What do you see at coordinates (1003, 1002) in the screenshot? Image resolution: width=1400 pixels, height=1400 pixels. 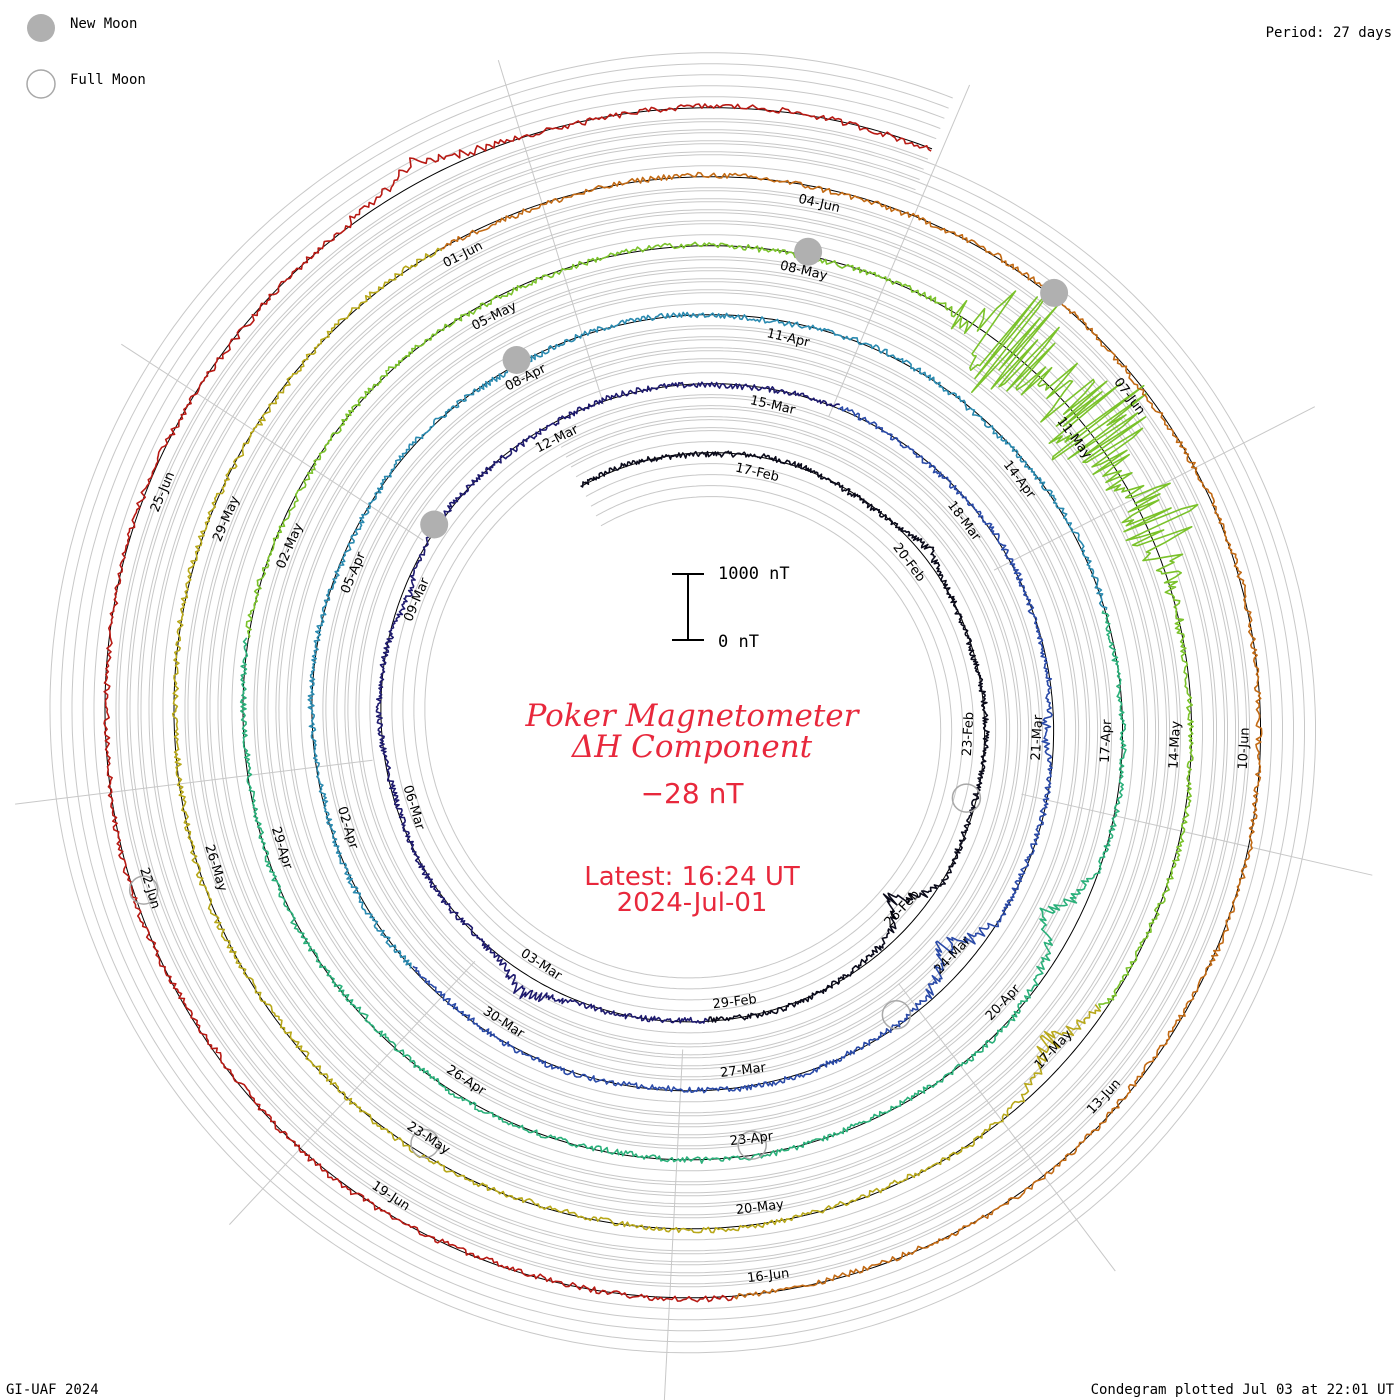 I see `date-tick-label: 20-Apr` at bounding box center [1003, 1002].